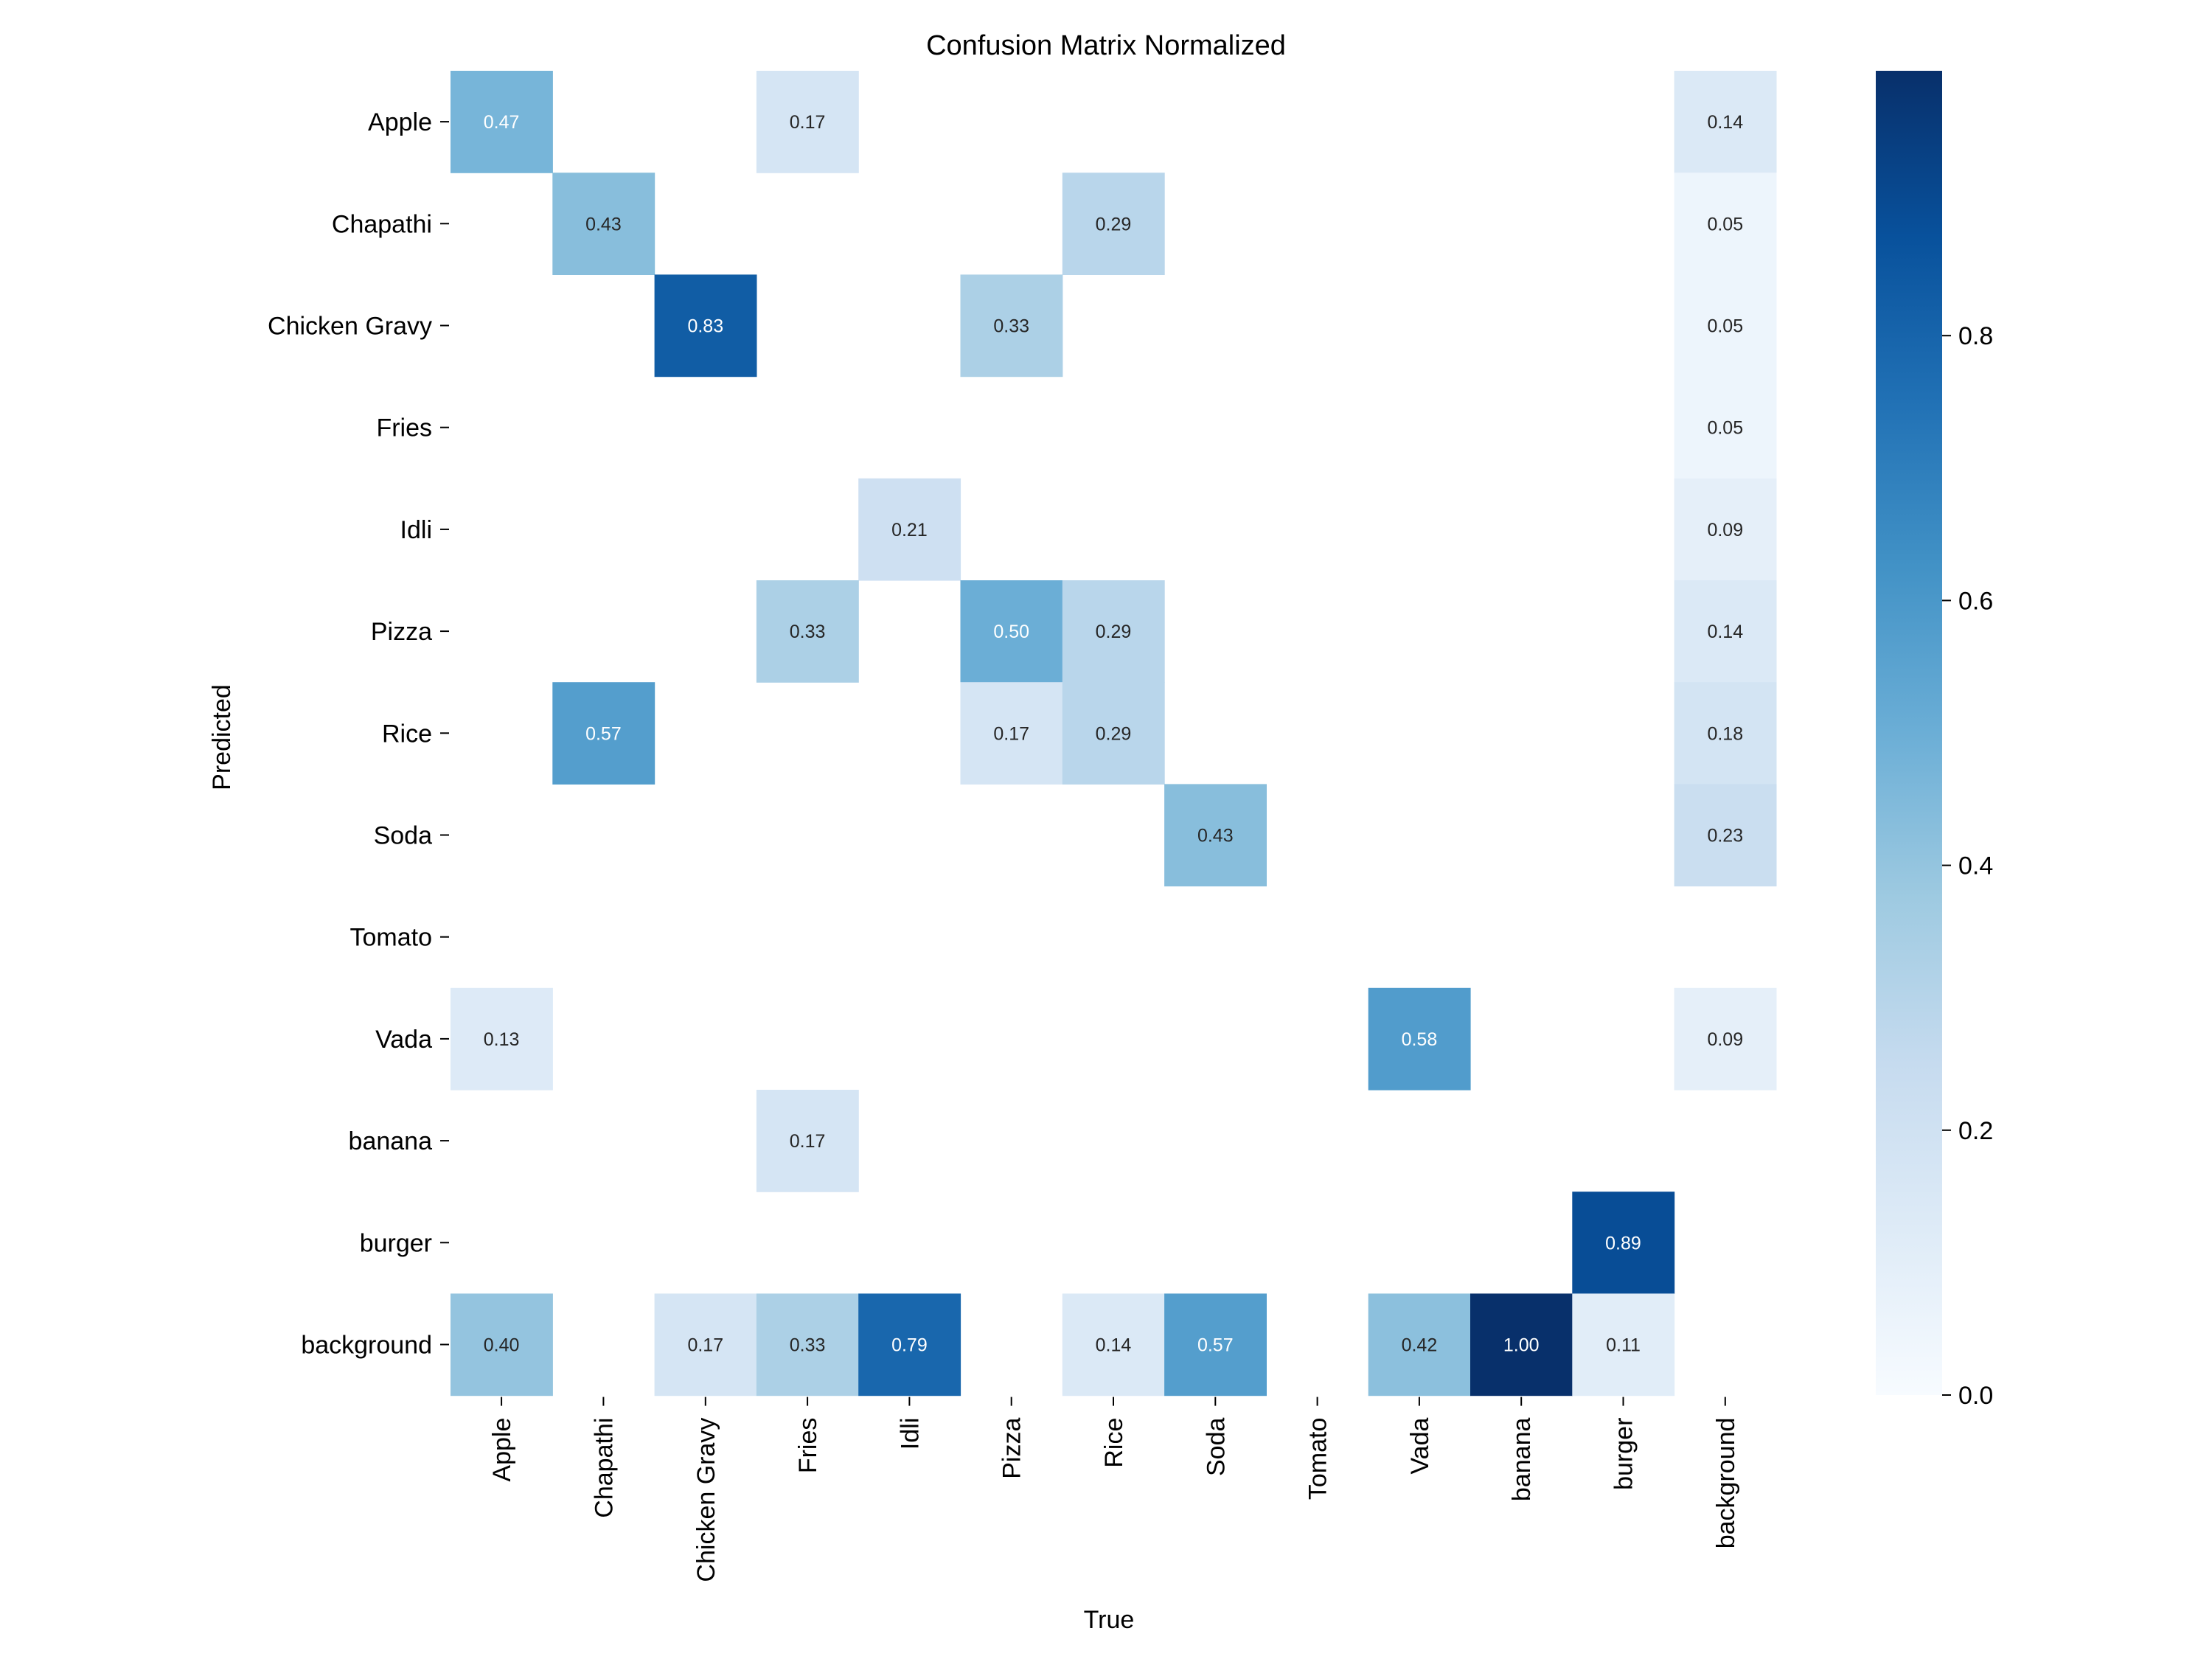 This screenshot has width=2212, height=1659. Describe the element at coordinates (1726, 1483) in the screenshot. I see `x-tick-label: background` at that location.